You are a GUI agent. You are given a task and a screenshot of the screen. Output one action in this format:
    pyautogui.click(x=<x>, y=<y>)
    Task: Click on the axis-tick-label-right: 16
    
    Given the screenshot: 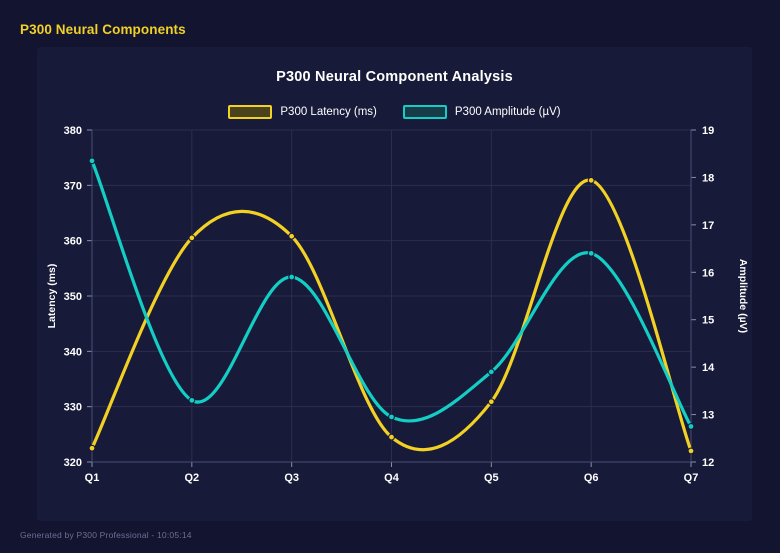 What is the action you would take?
    pyautogui.click(x=708, y=273)
    